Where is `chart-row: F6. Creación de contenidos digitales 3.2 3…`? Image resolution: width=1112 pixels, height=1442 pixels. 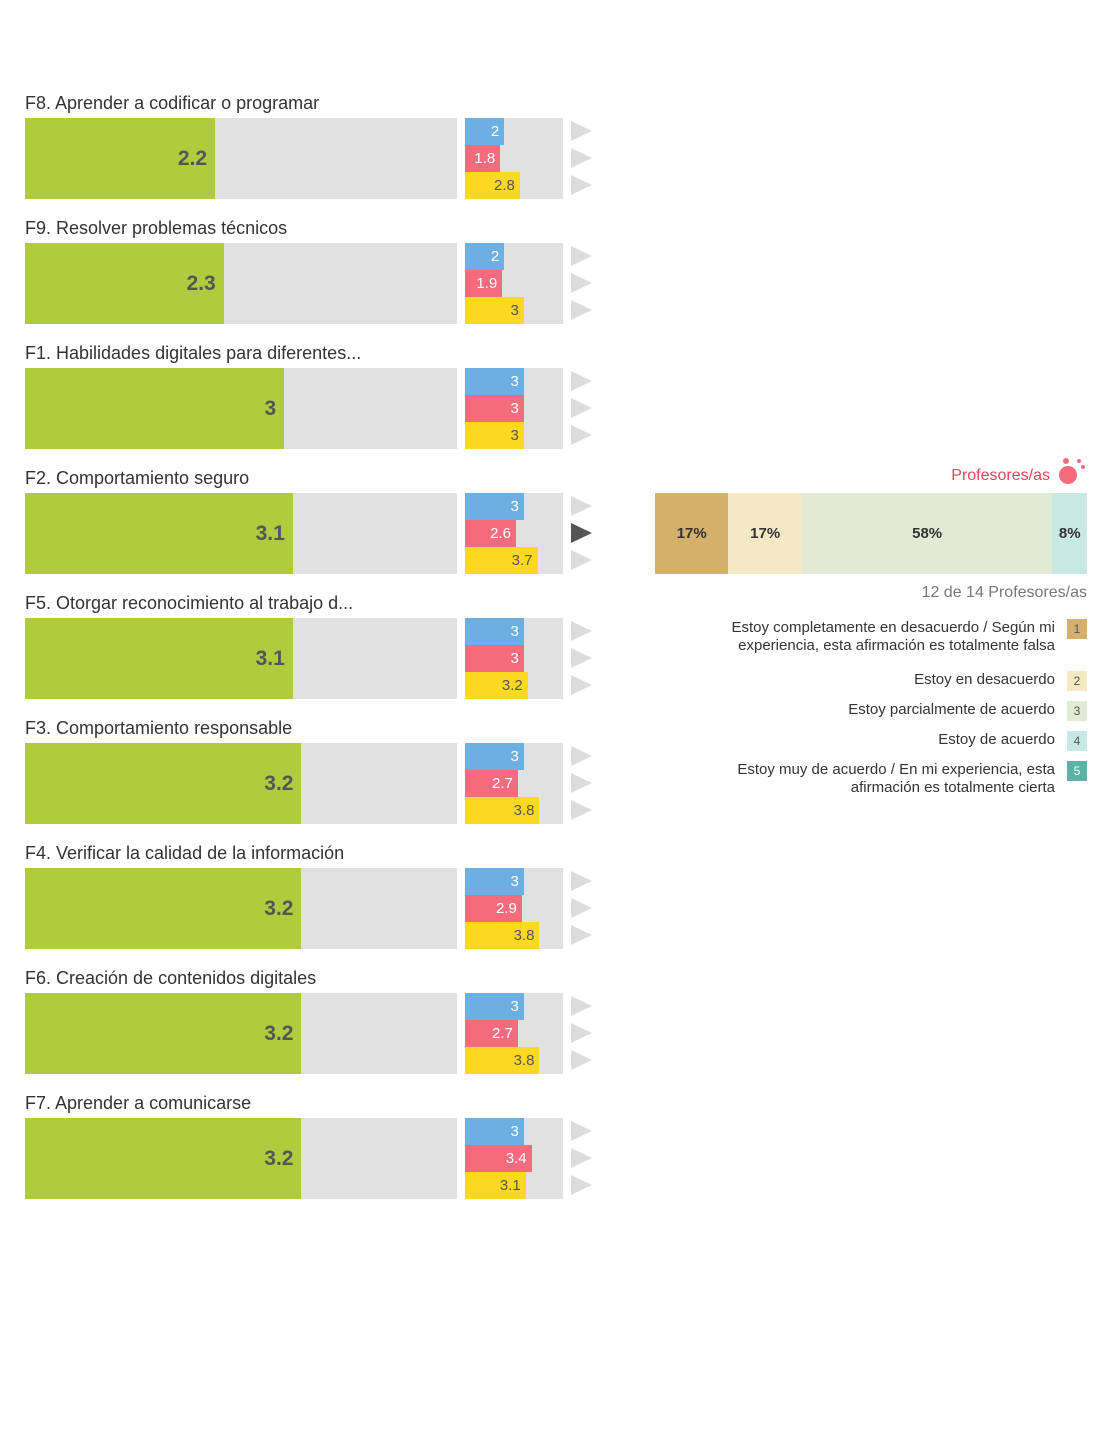
chart-row: F6. Creación de contenidos digitales 3.2 3… is located at coordinates (310, 1025).